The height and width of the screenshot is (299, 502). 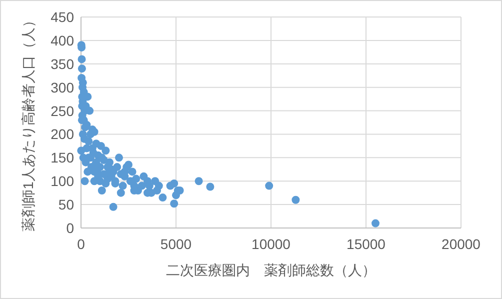 I want to click on y-tick-label: 150, so click(x=62, y=158).